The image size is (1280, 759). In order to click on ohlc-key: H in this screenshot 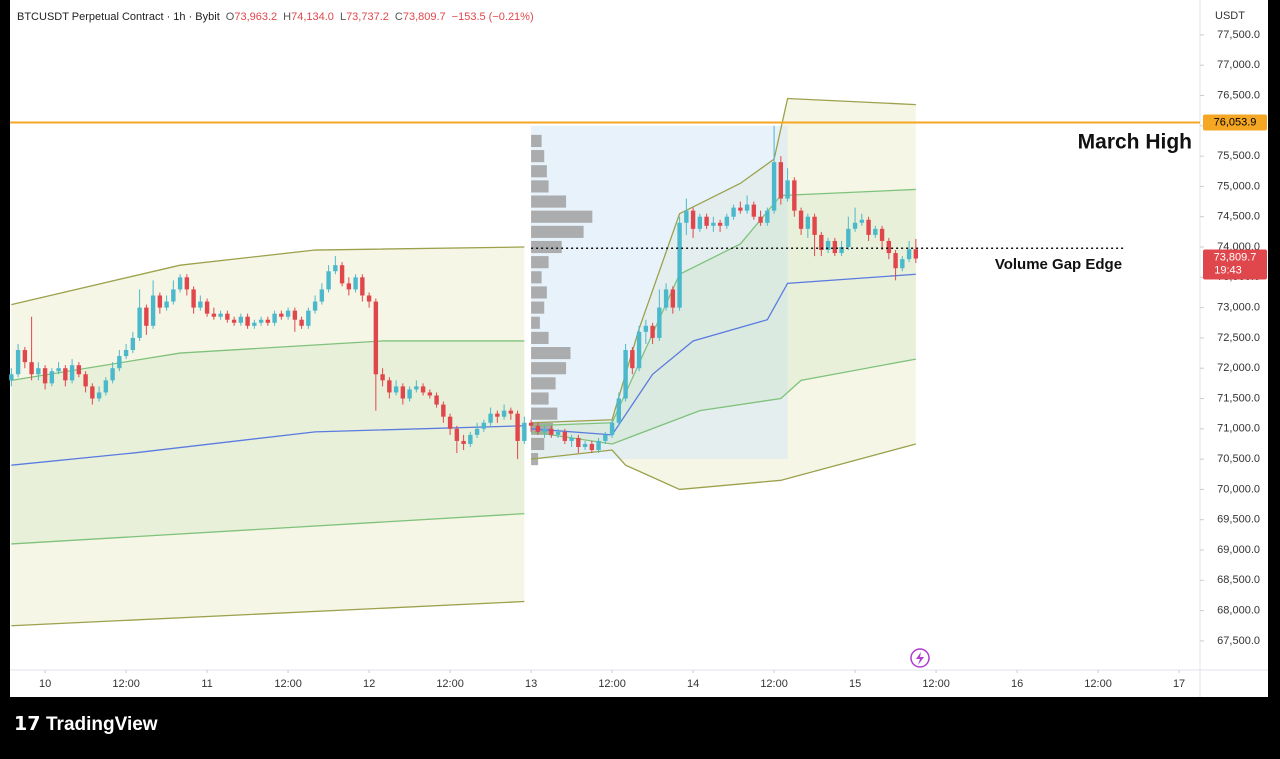, I will do `click(287, 17)`.